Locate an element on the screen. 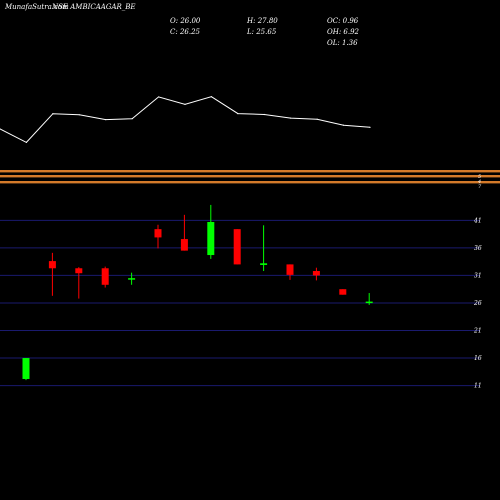 The image size is (500, 500). y-tick-label: 36 is located at coordinates (478, 248).